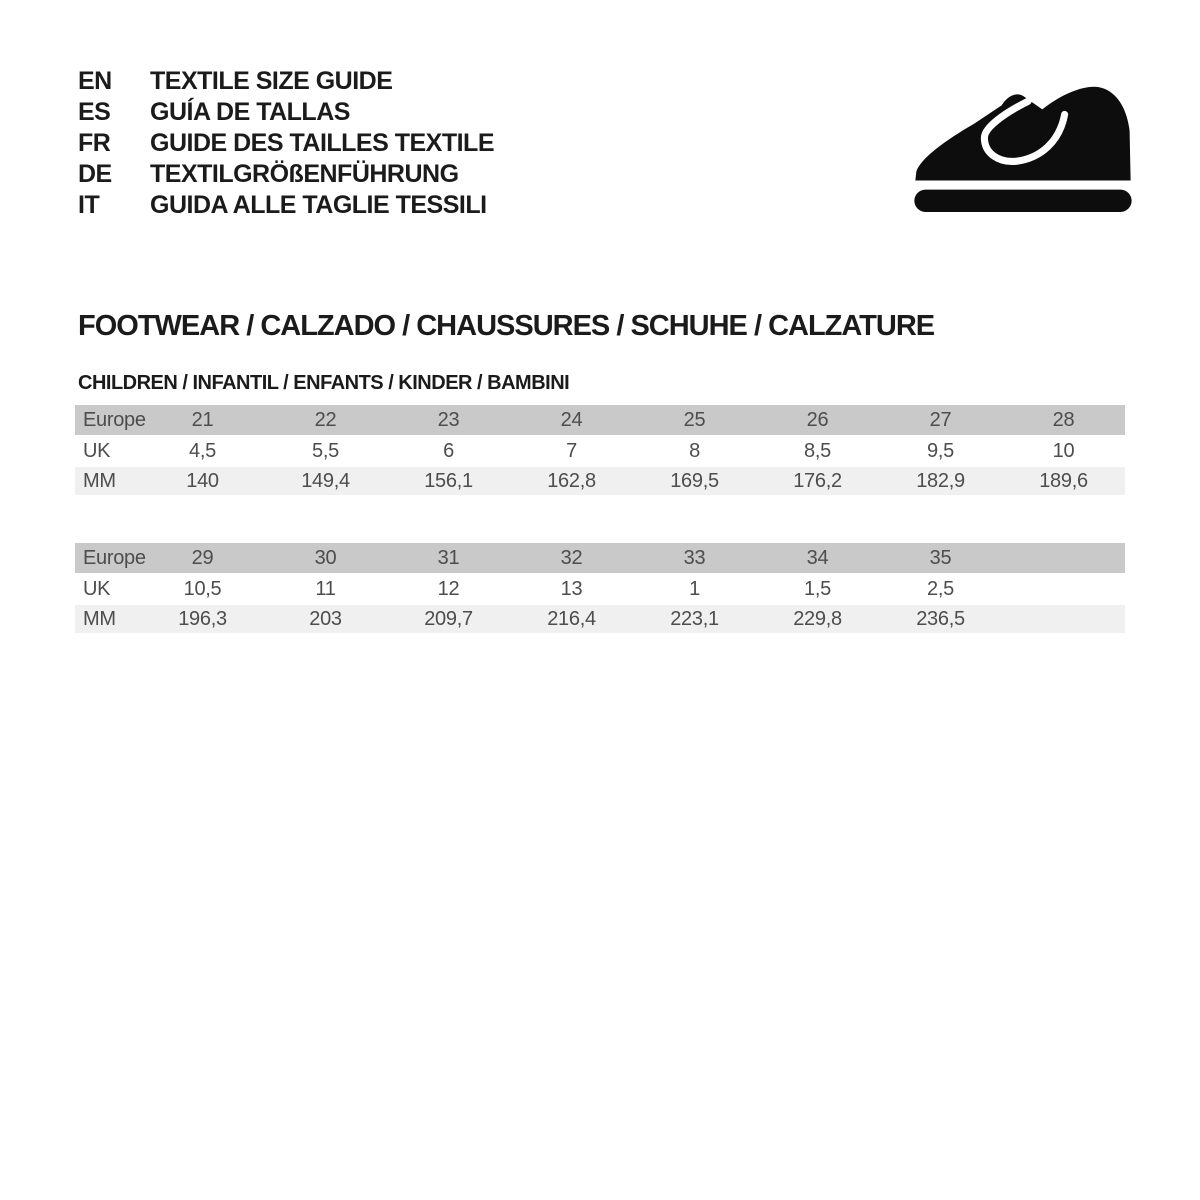 The image size is (1200, 1200). I want to click on table-row-mm: MM 196,3 203 209,7 216,4 223,1 229,8 236,5, so click(600, 619).